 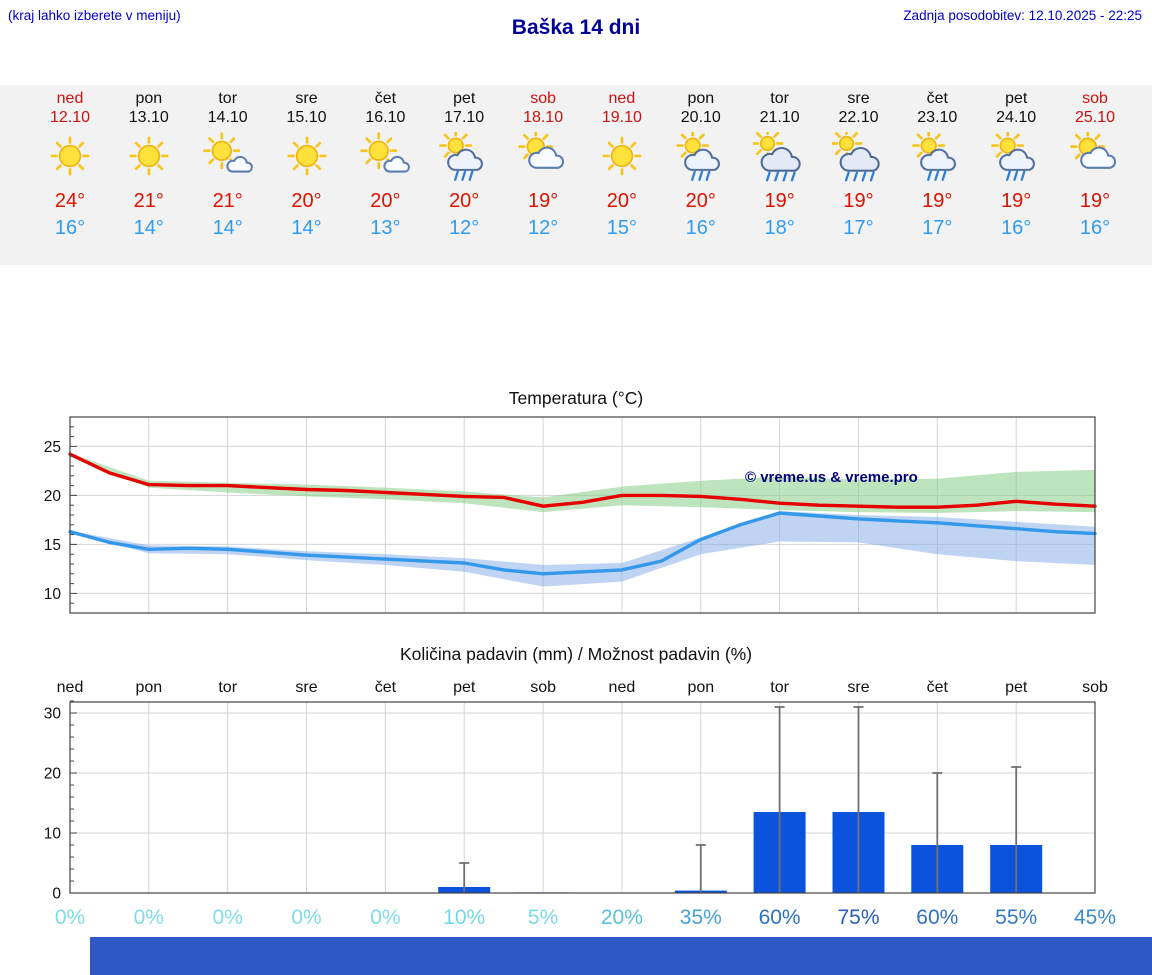 What do you see at coordinates (464, 917) in the screenshot?
I see `precip-probability-label: 10%` at bounding box center [464, 917].